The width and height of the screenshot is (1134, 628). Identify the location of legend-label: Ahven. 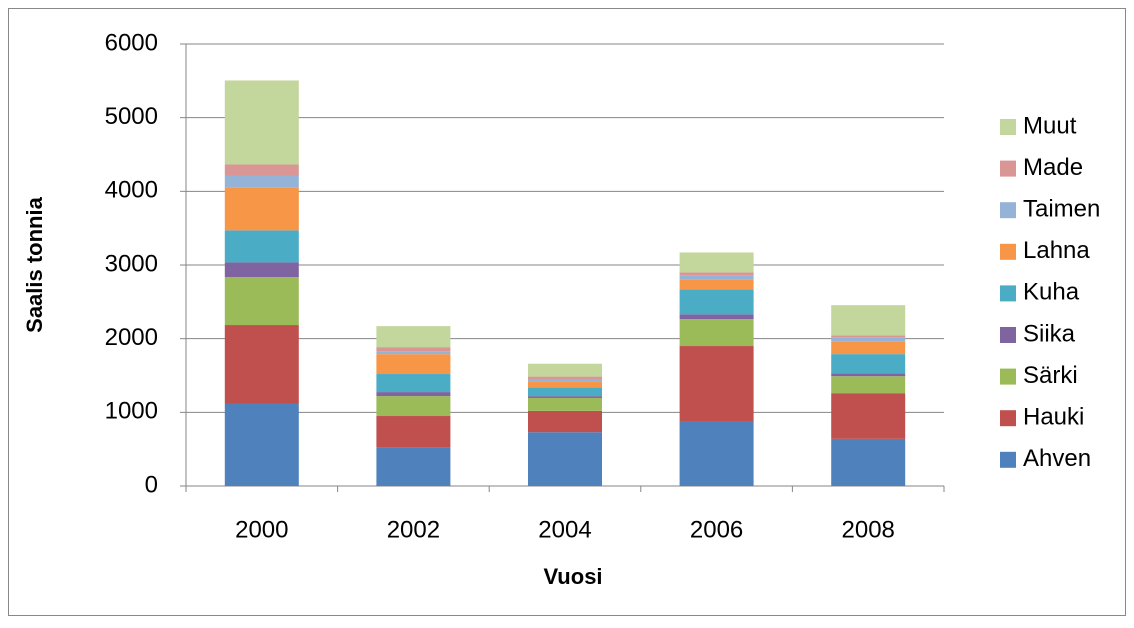
(1057, 458).